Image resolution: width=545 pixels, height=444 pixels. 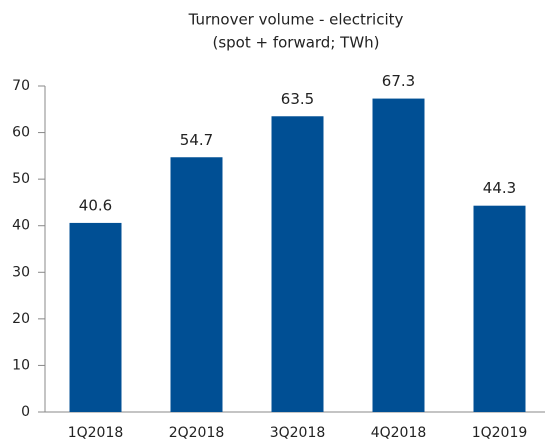 I want to click on y-tick-label: 60, so click(x=21, y=133).